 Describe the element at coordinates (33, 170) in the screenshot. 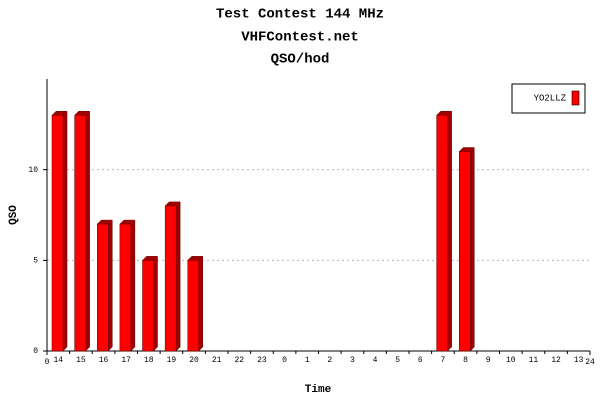

I see `y-tick-label: 10` at that location.